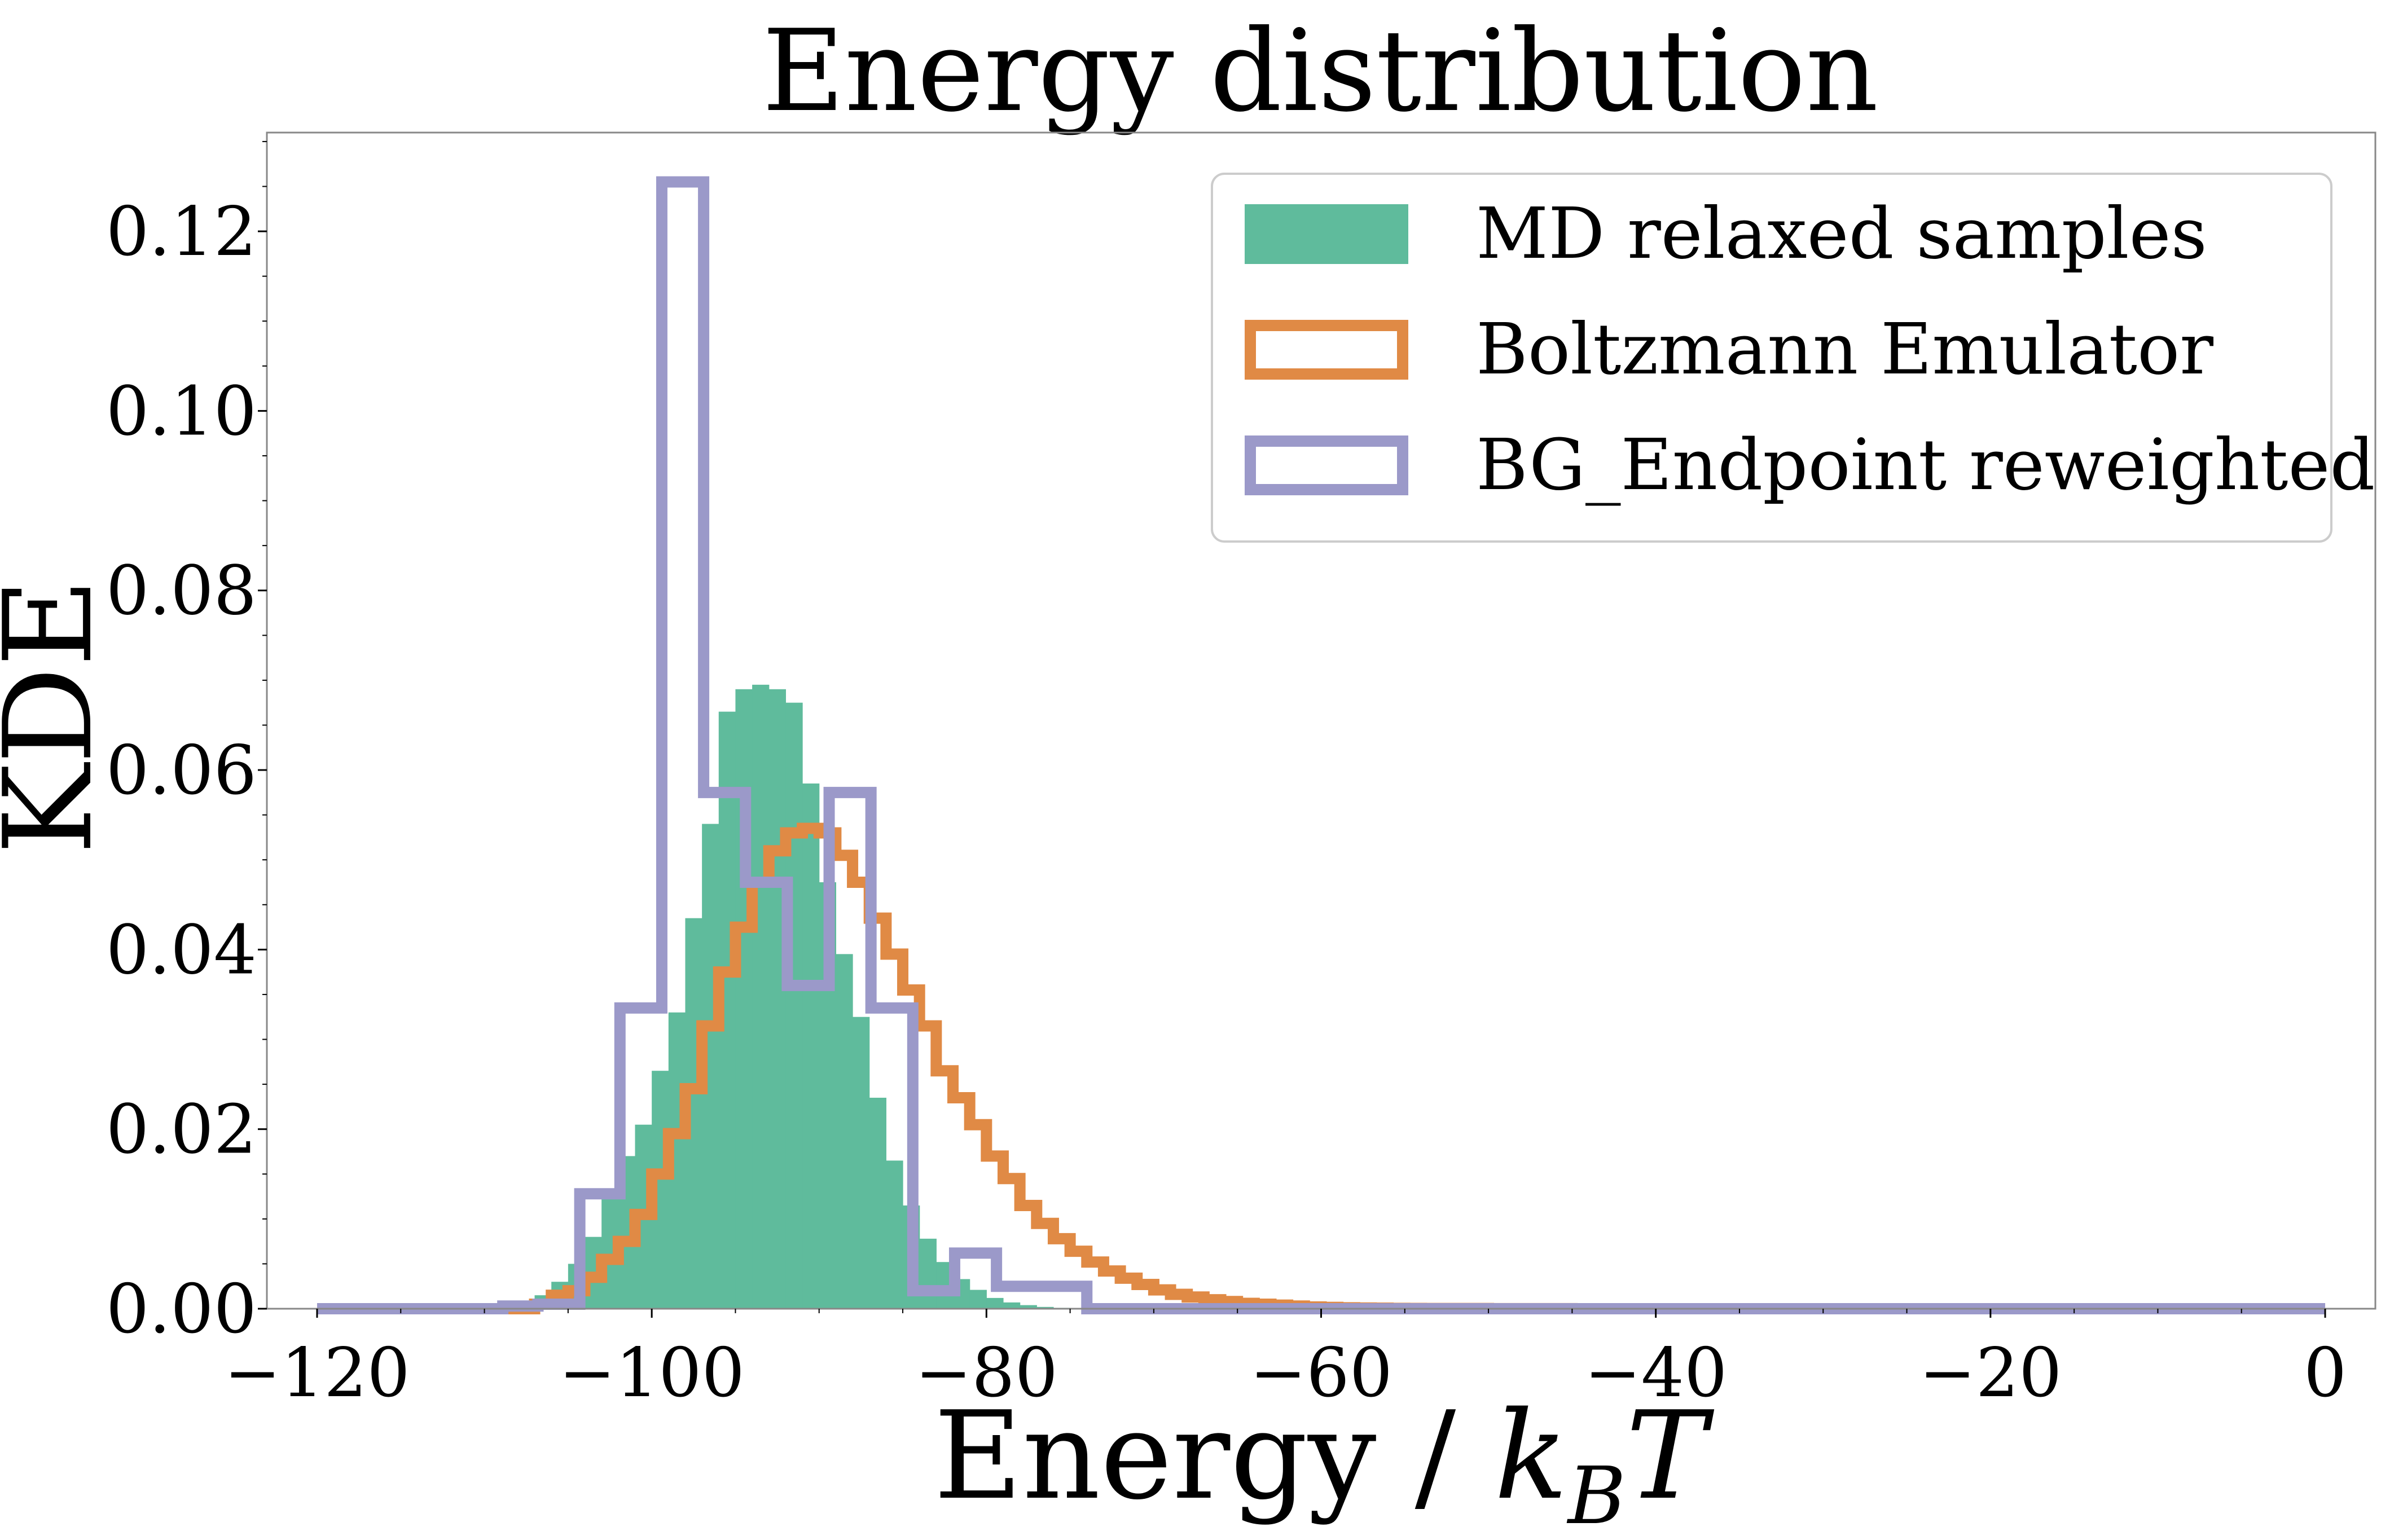 The height and width of the screenshot is (1540, 2381). I want to click on x-axis-label-main: Energy /, so click(1214, 1455).